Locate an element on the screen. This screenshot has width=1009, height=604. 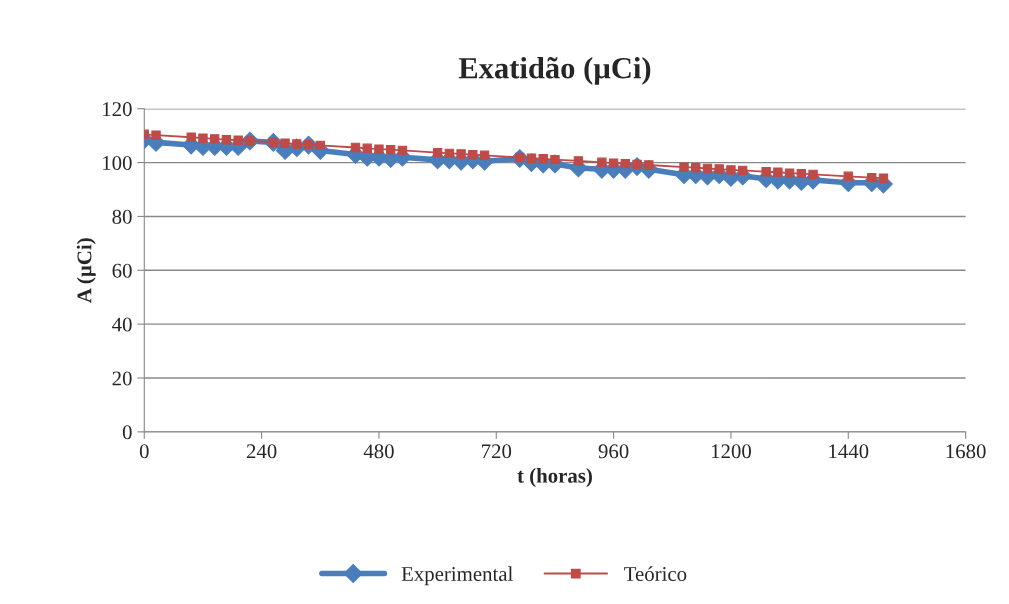
x-tick-label: 1680 is located at coordinates (966, 451).